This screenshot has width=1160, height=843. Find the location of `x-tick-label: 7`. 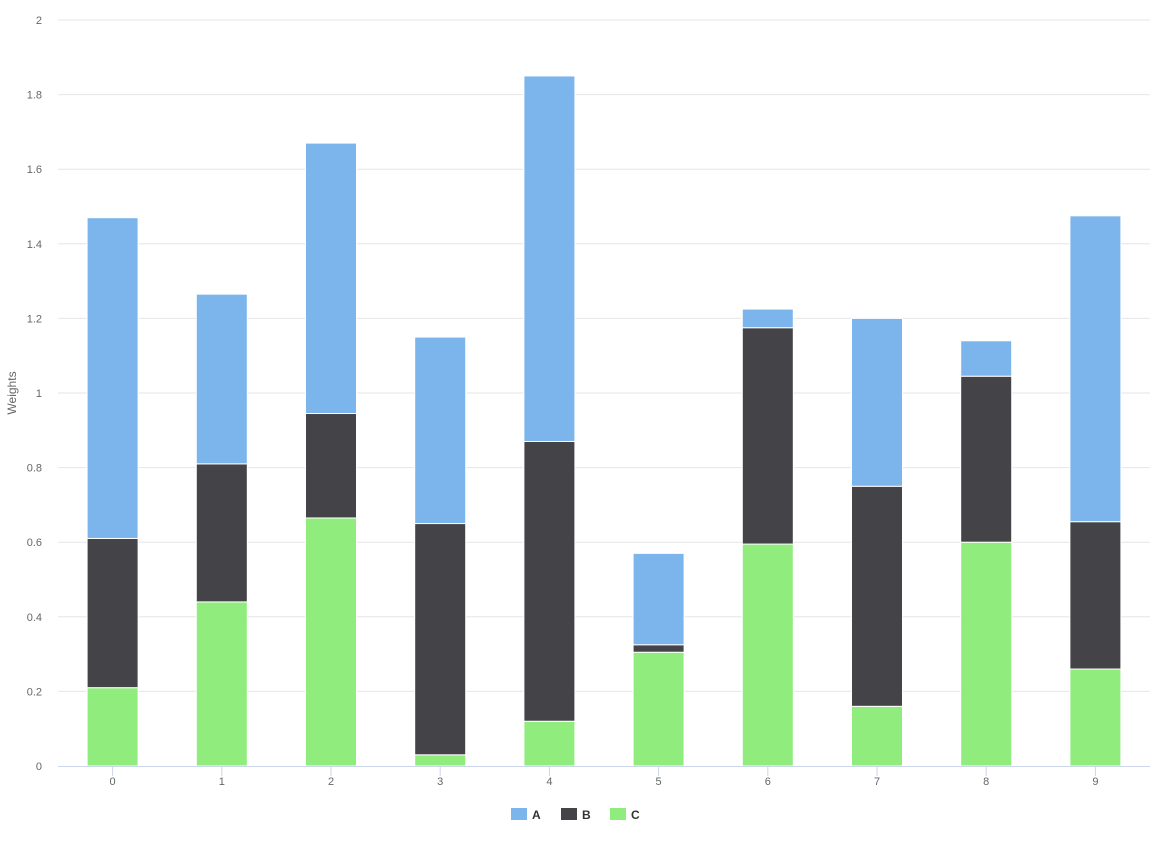

x-tick-label: 7 is located at coordinates (877, 782).